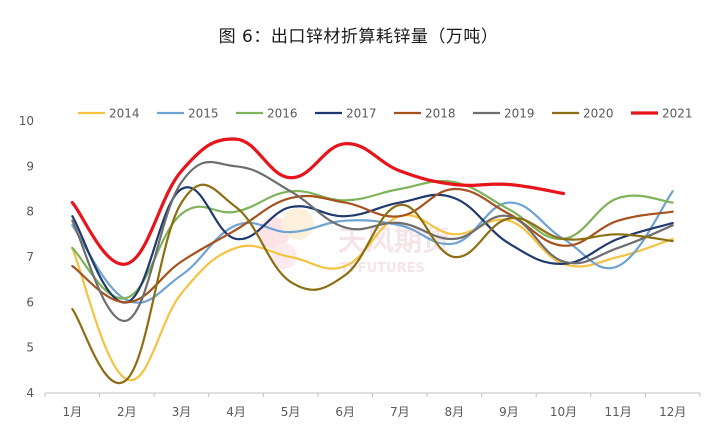  Describe the element at coordinates (440, 114) in the screenshot. I see `legend-label-2018: 2018` at that location.